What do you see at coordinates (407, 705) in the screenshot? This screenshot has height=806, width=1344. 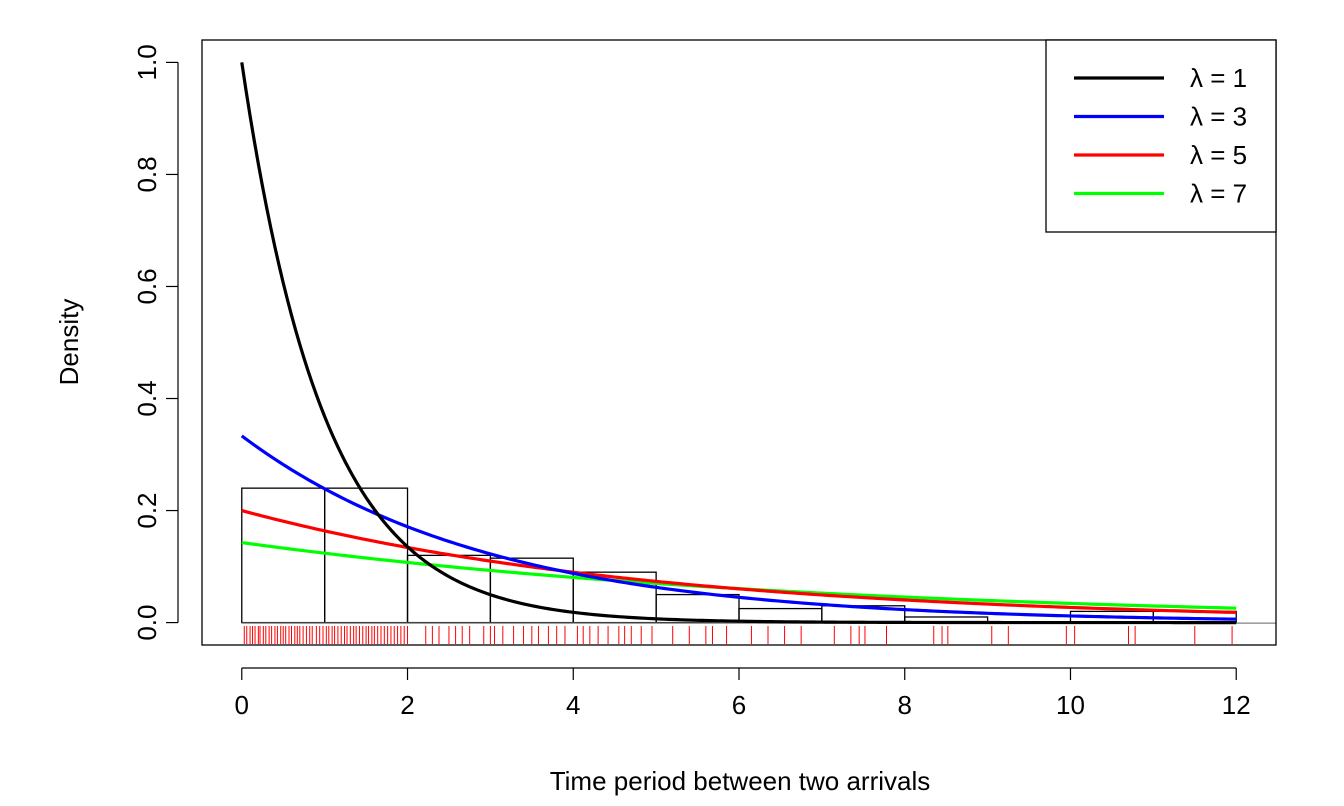 I see `x-tick-label: 2` at bounding box center [407, 705].